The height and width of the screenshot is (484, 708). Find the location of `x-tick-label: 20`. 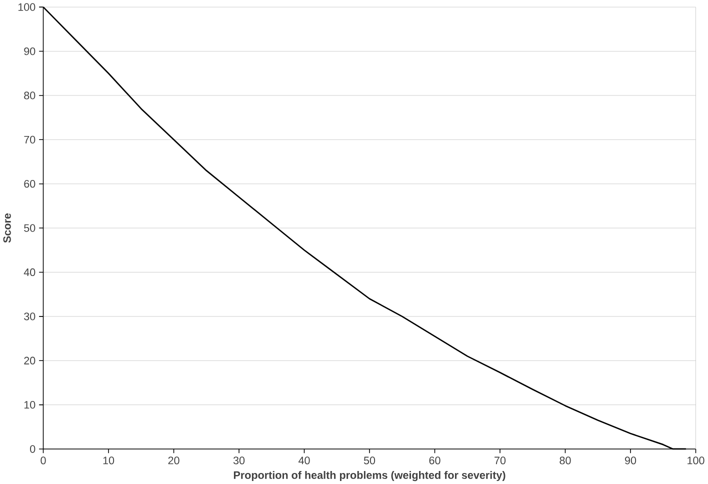

x-tick-label: 20 is located at coordinates (174, 460).